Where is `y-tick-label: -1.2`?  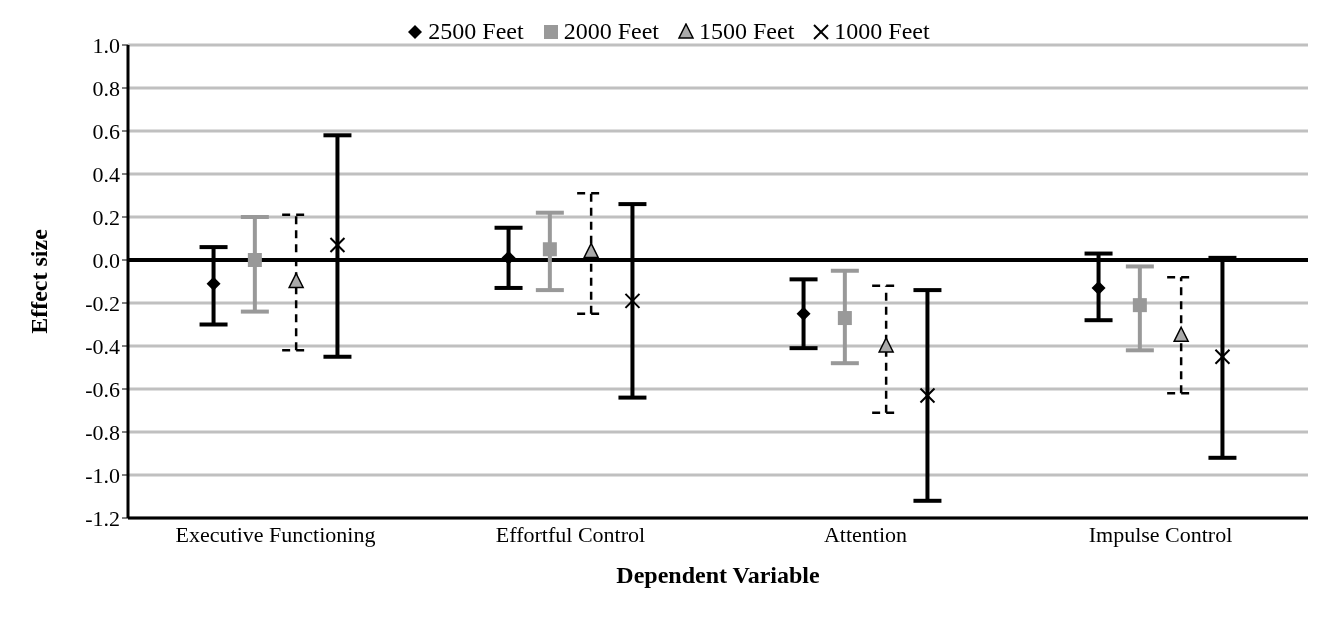 y-tick-label: -1.2 is located at coordinates (102, 518).